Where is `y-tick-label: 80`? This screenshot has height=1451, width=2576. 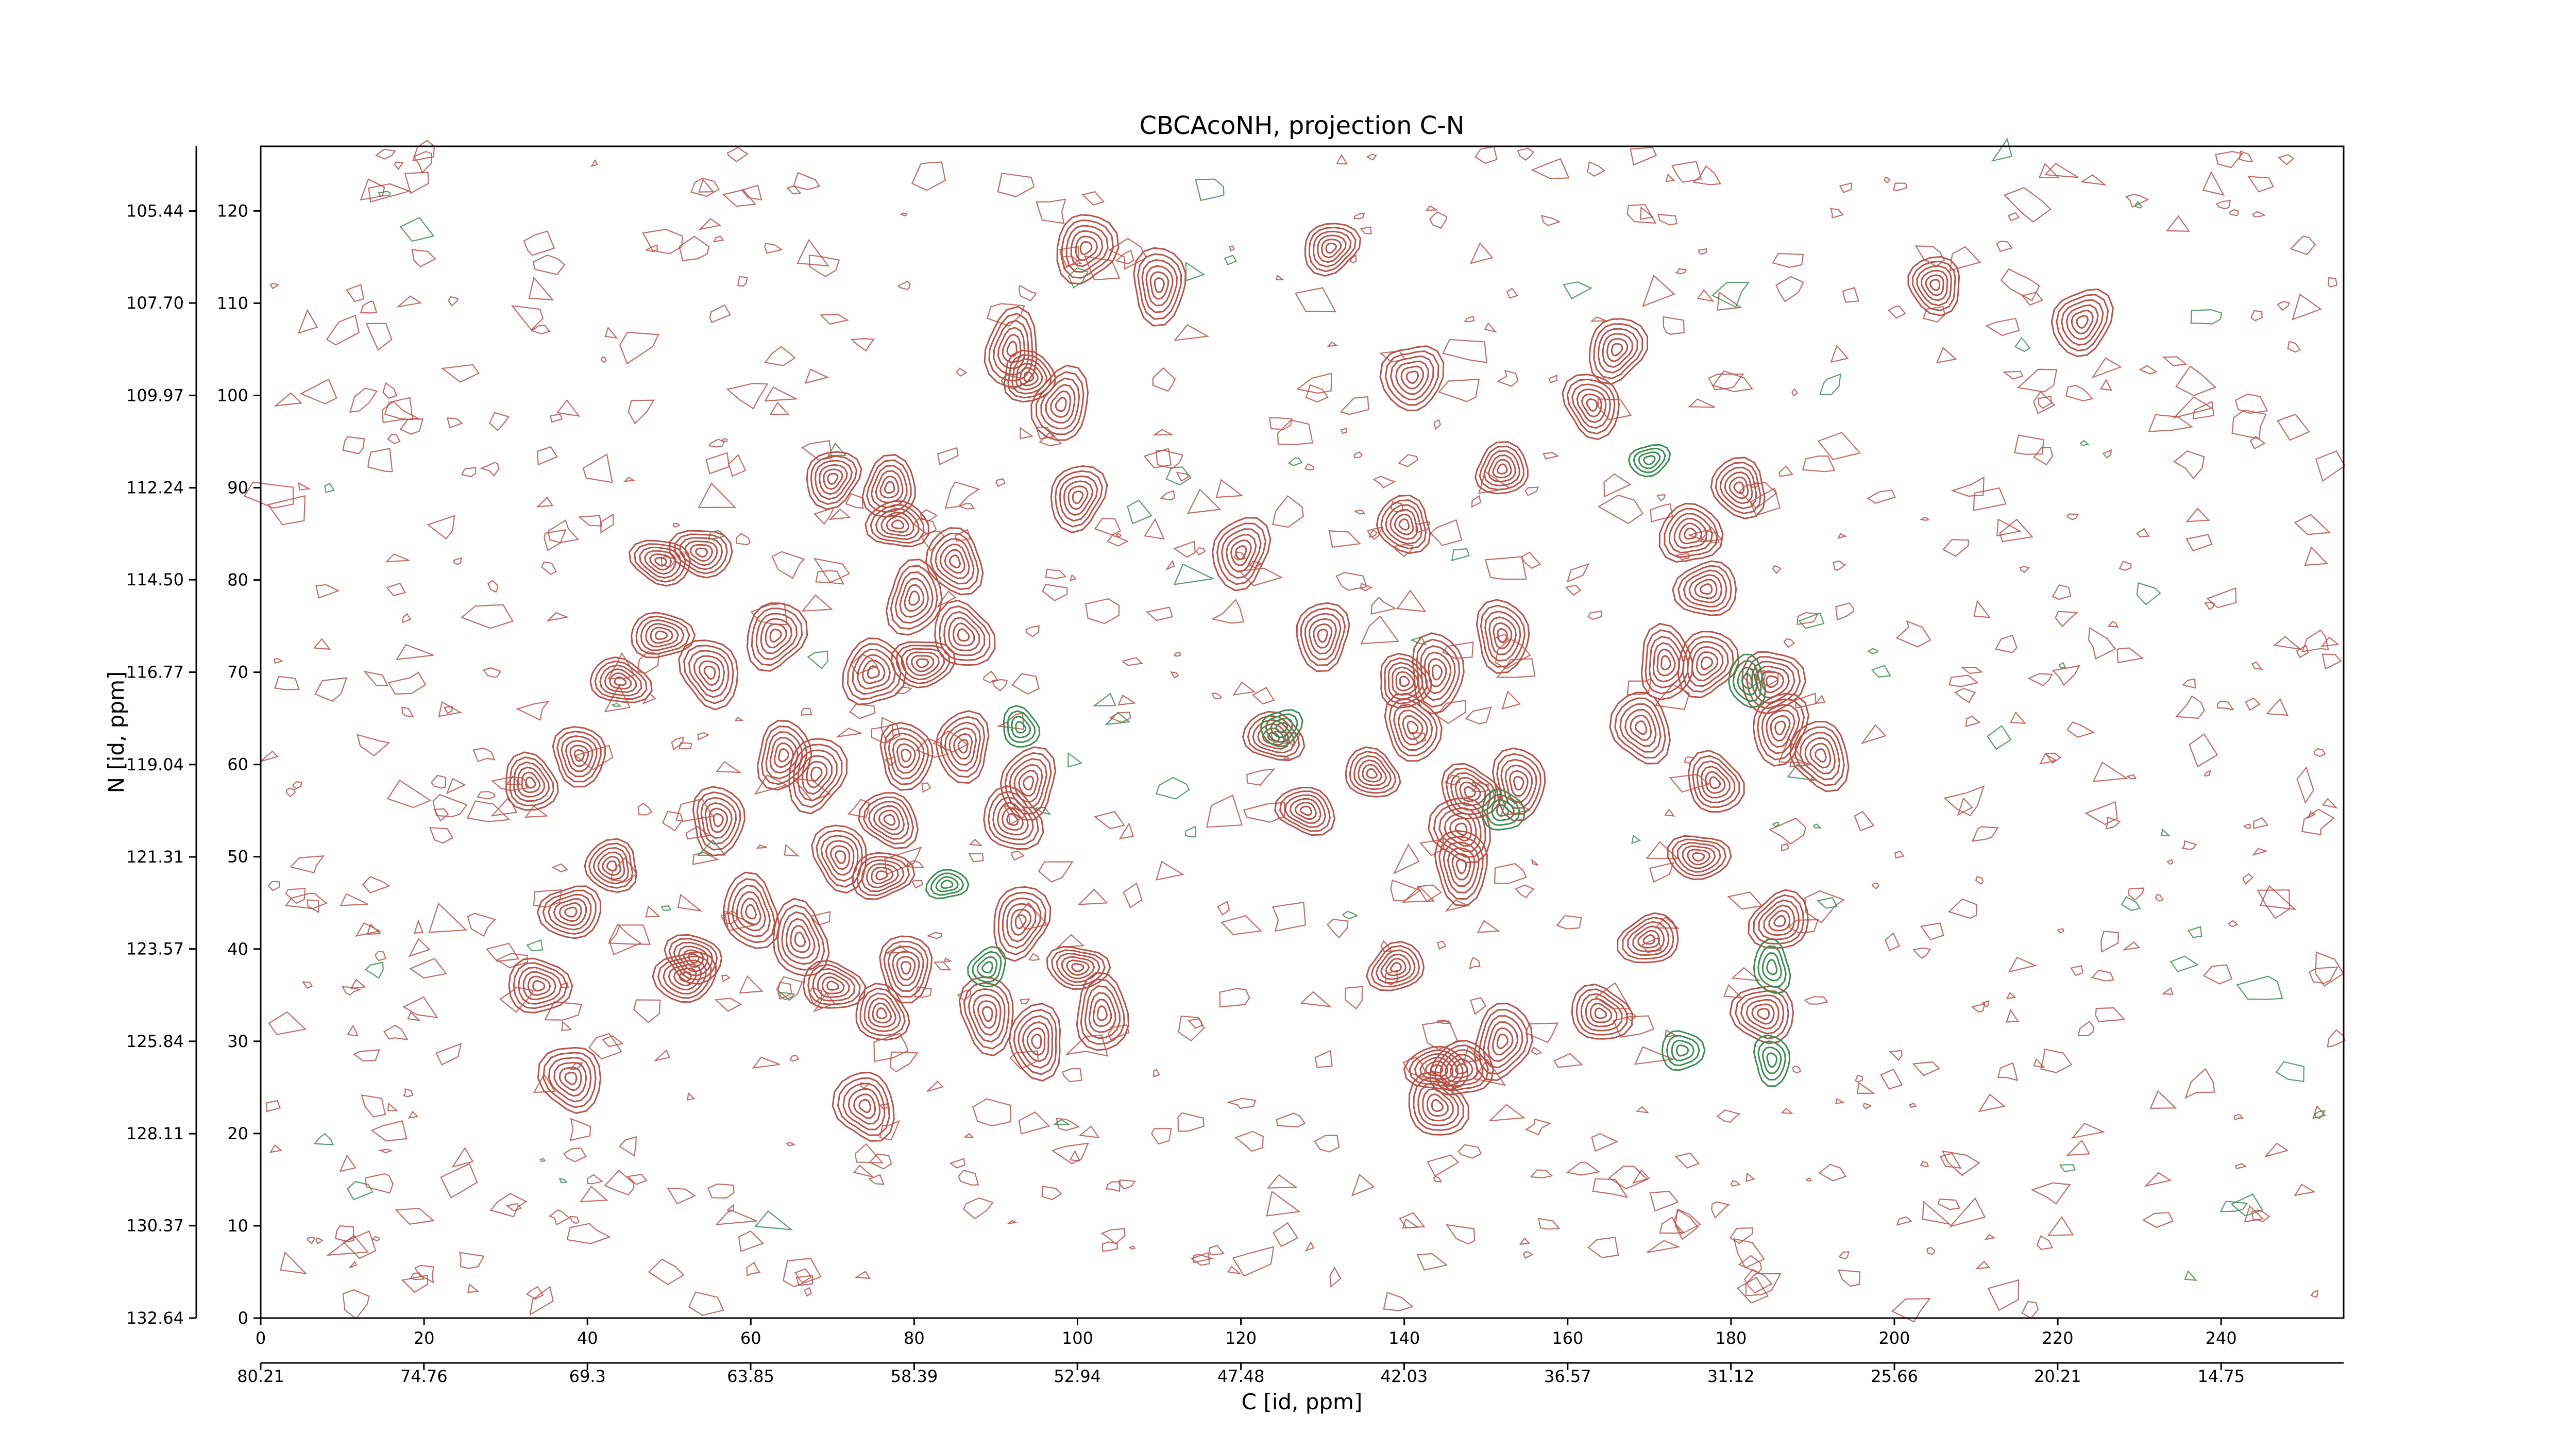
y-tick-label: 80 is located at coordinates (237, 580).